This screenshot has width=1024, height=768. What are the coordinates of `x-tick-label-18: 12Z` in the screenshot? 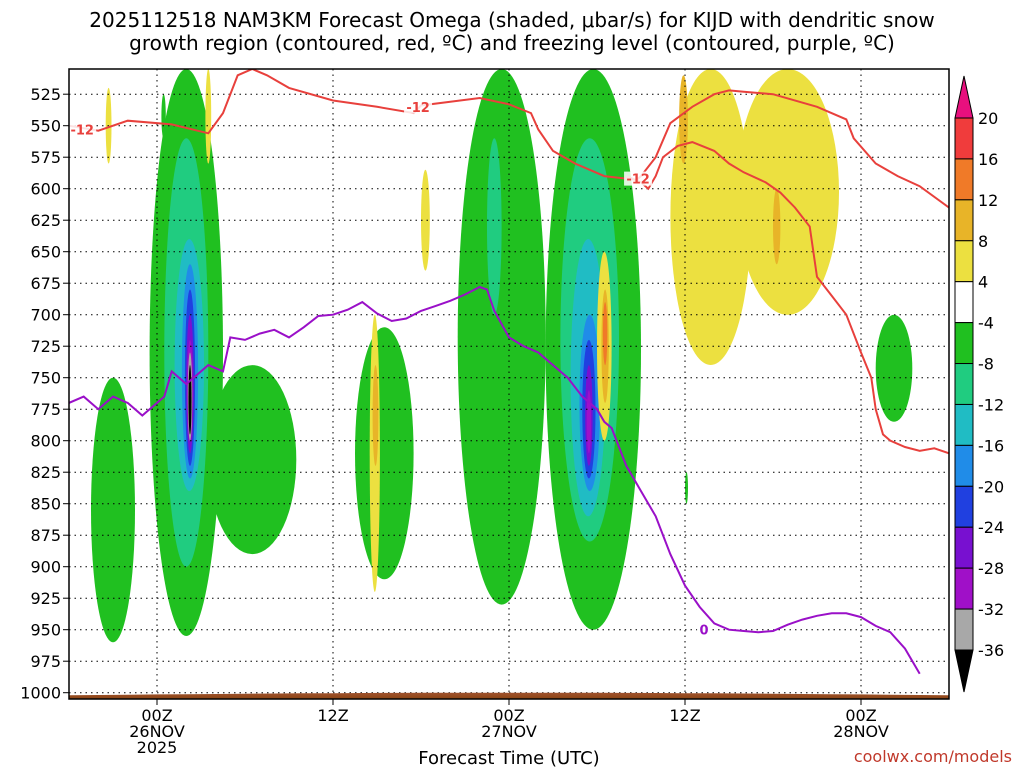 It's located at (332, 715).